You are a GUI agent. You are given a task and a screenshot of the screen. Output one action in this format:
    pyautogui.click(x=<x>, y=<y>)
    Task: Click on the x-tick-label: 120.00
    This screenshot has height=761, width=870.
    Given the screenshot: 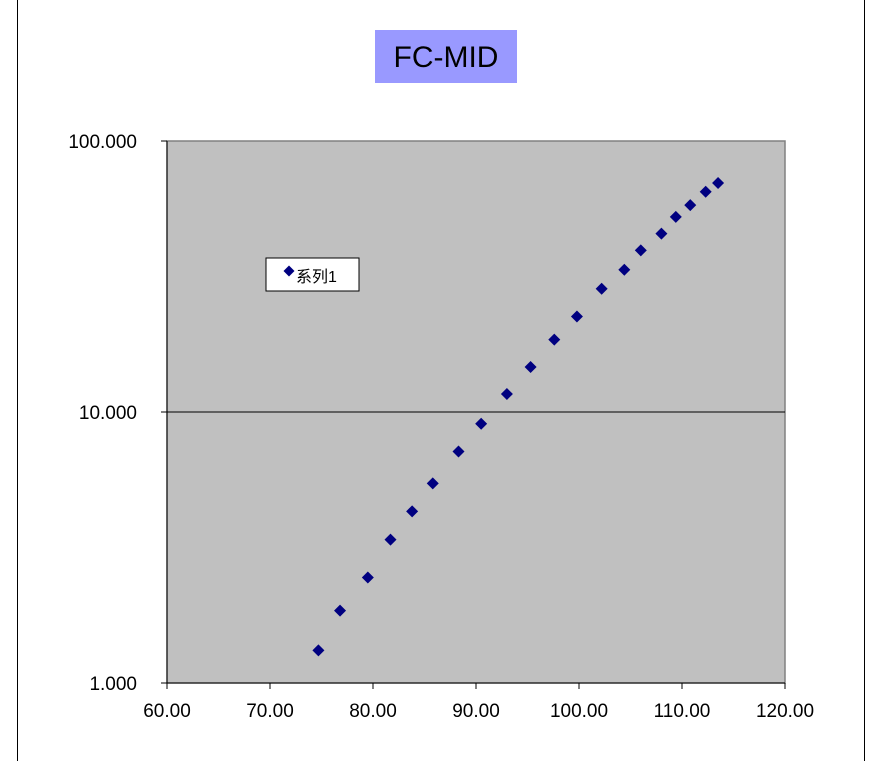 What is the action you would take?
    pyautogui.click(x=785, y=711)
    